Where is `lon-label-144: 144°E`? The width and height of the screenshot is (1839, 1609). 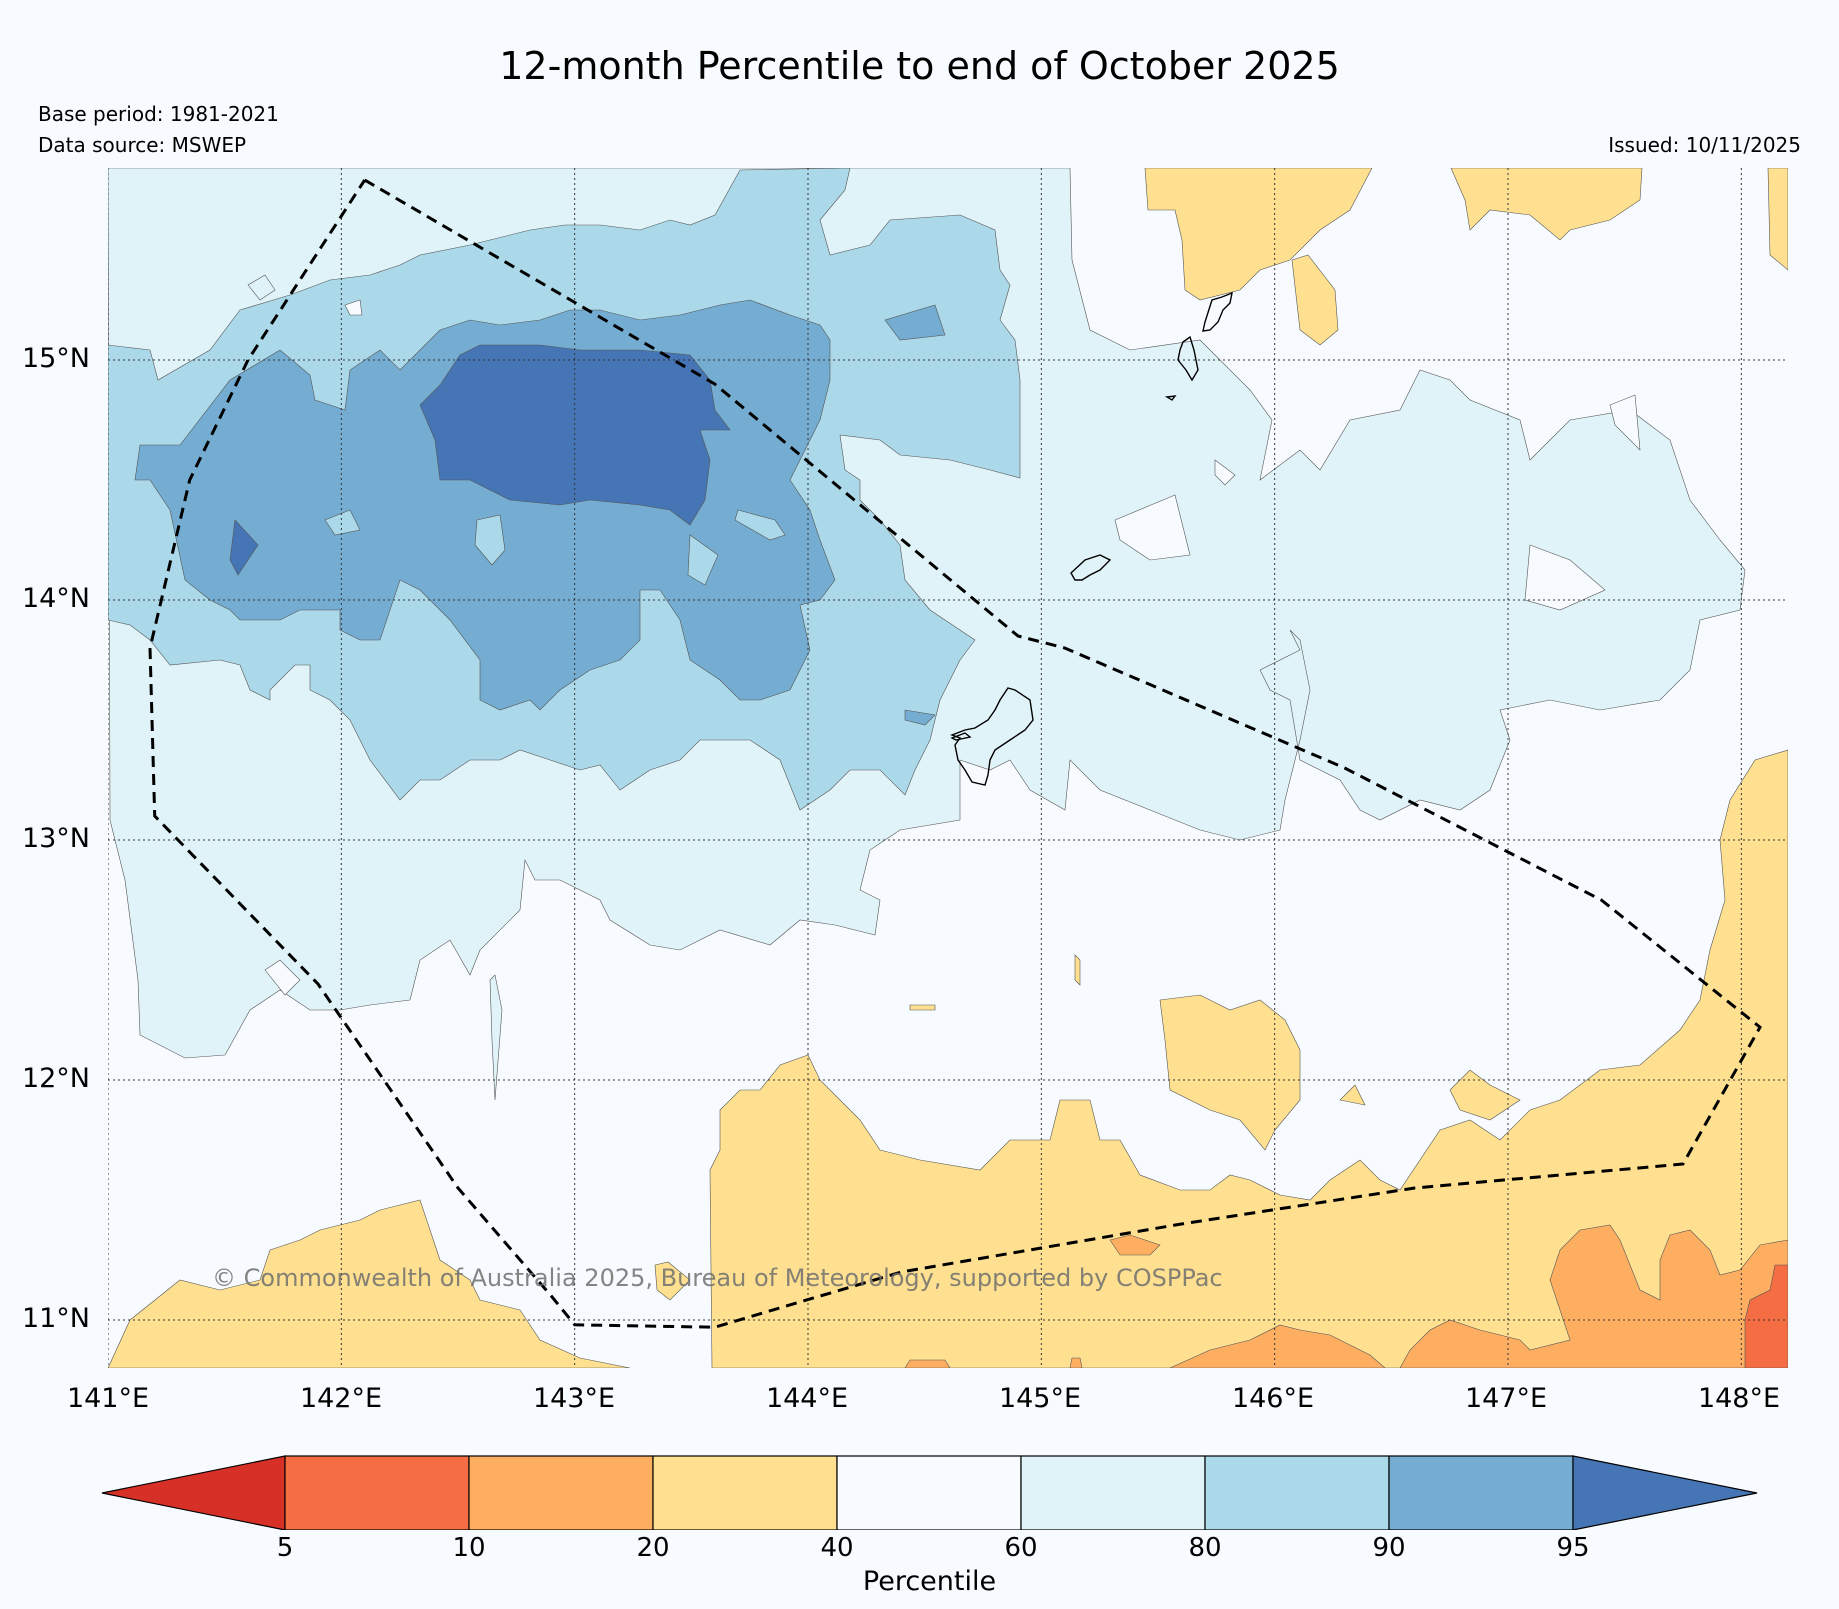
lon-label-144: 144°E is located at coordinates (807, 1398).